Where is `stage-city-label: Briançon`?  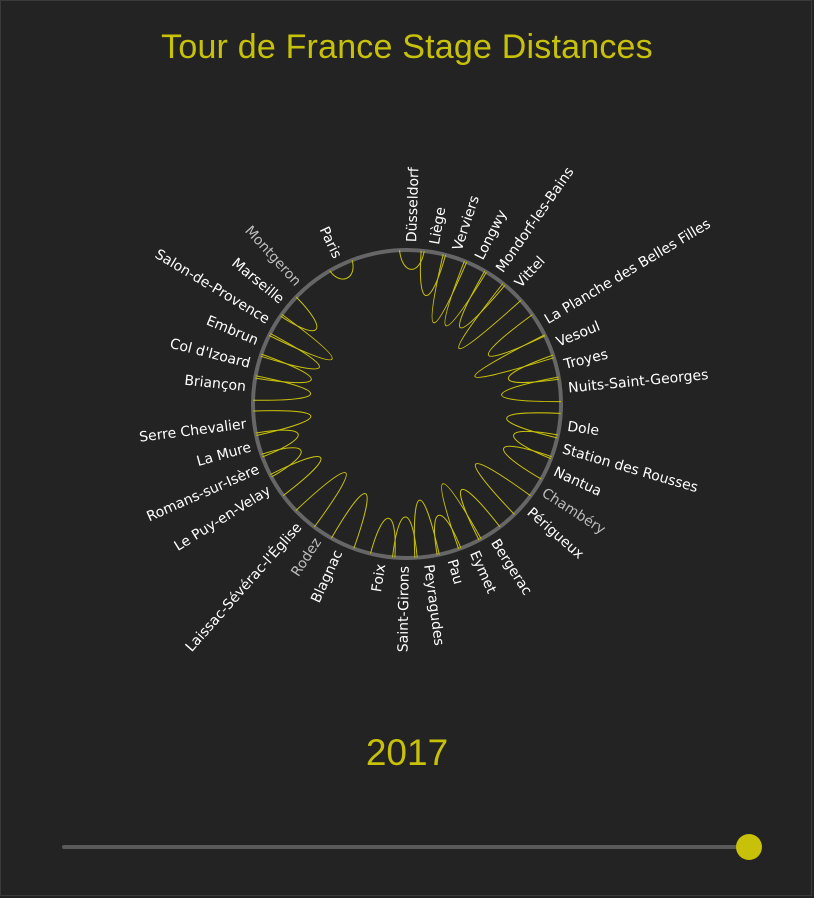 stage-city-label: Briançon is located at coordinates (215, 384).